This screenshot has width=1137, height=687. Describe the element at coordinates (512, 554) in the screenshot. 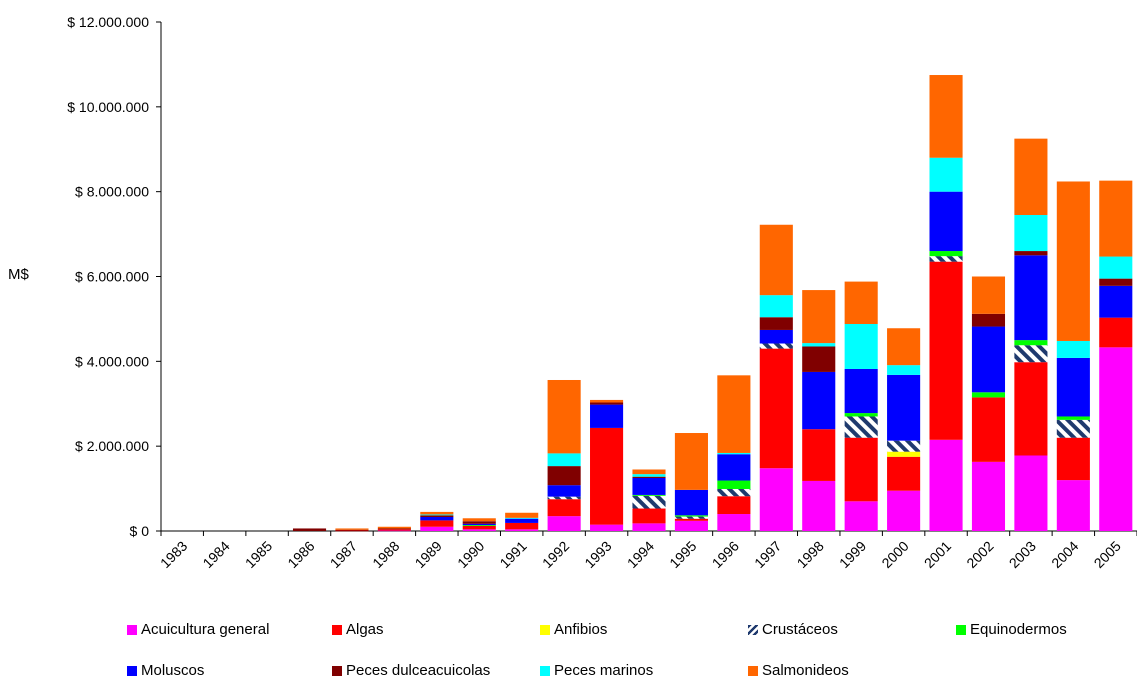

I see `x-tick-label: 1991` at that location.